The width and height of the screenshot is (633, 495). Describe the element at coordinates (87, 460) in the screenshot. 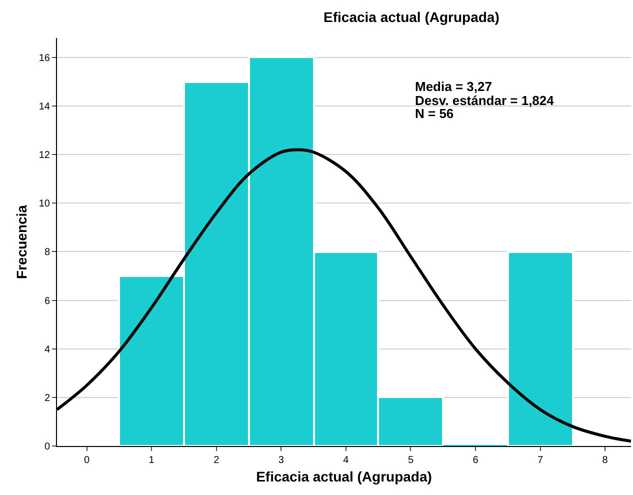

I see `x-tick-label: 0` at that location.